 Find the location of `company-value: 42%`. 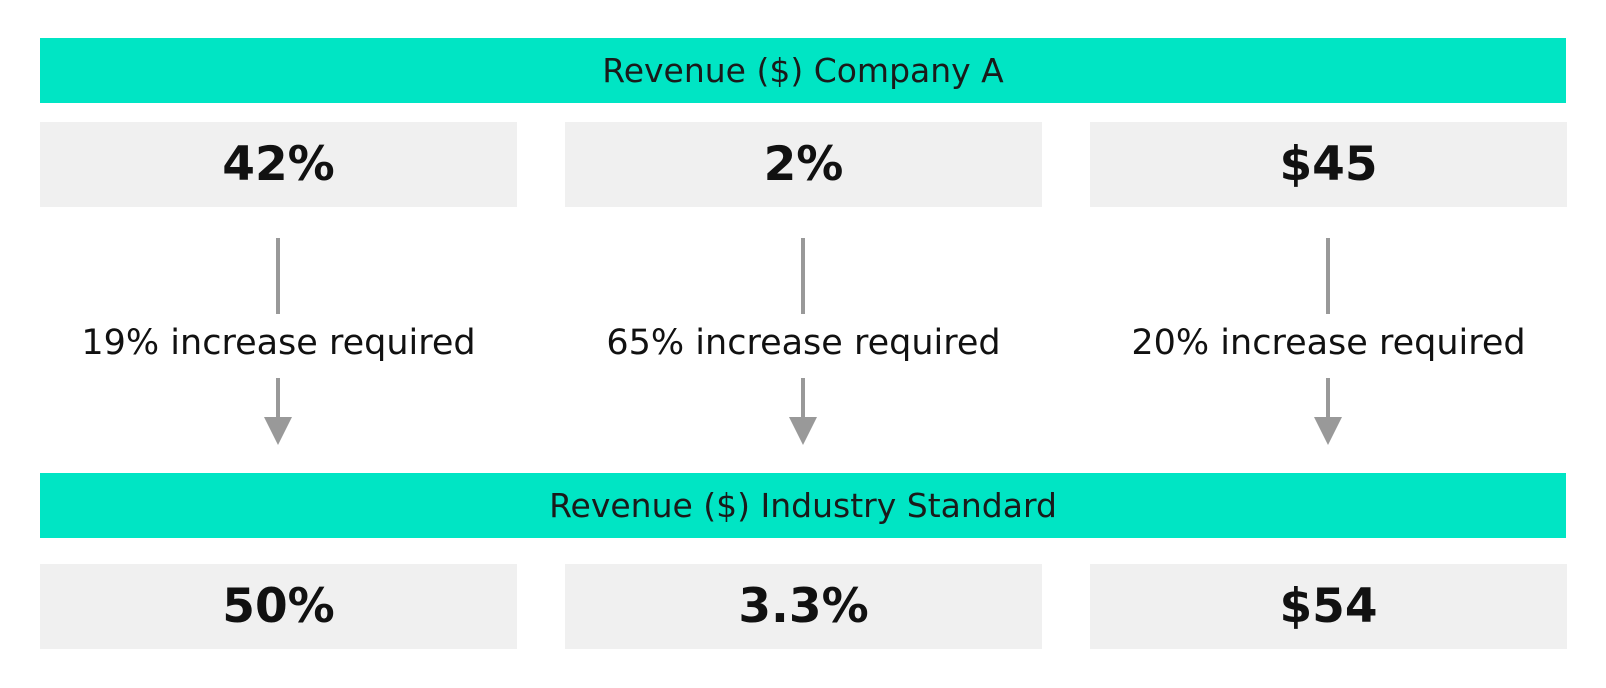

company-value: 42% is located at coordinates (278, 164).